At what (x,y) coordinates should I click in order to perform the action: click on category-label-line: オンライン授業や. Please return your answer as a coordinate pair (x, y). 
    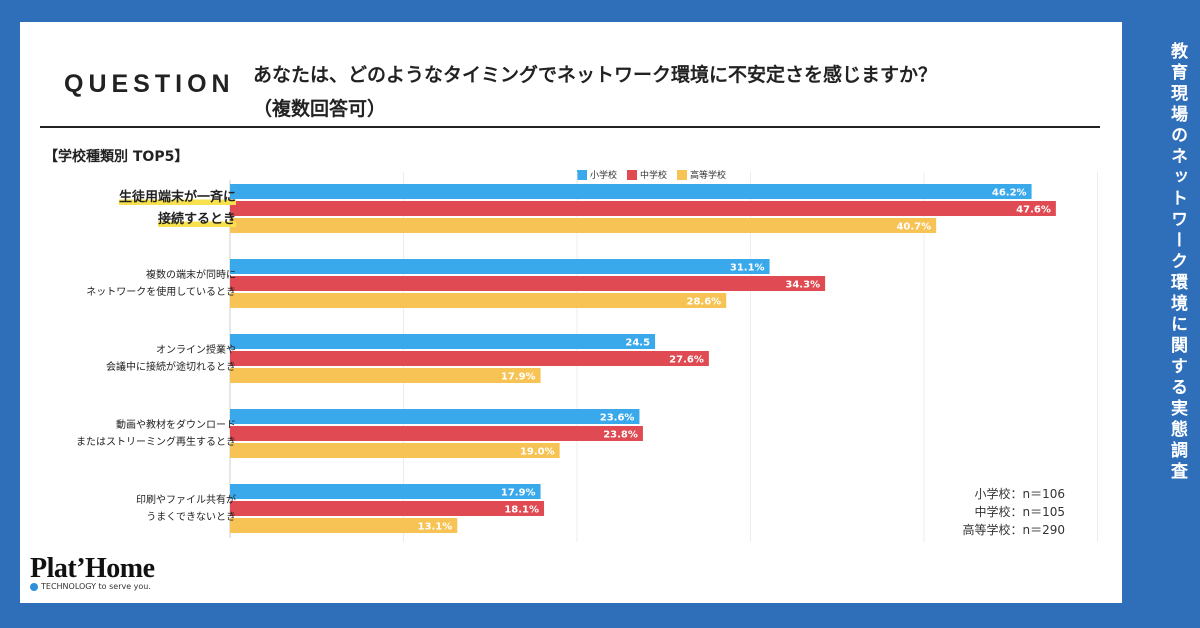
    Looking at the image, I should click on (196, 350).